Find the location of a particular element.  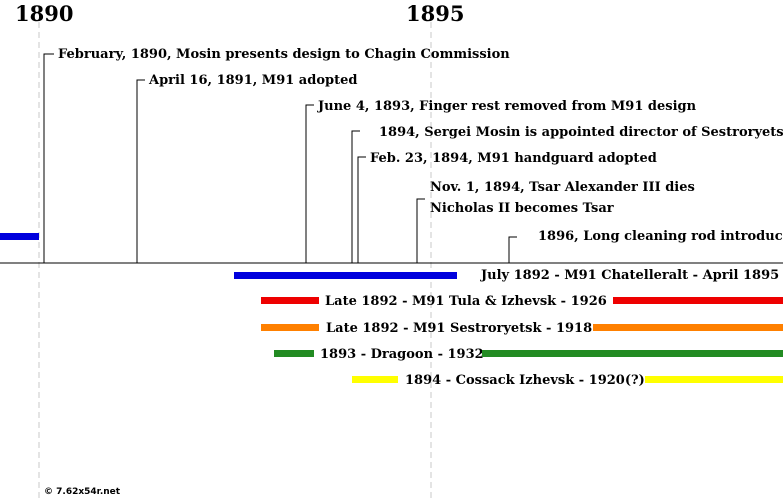

production-label: 1894 - Cossack Izhevsk - 1920(?) is located at coordinates (525, 380).